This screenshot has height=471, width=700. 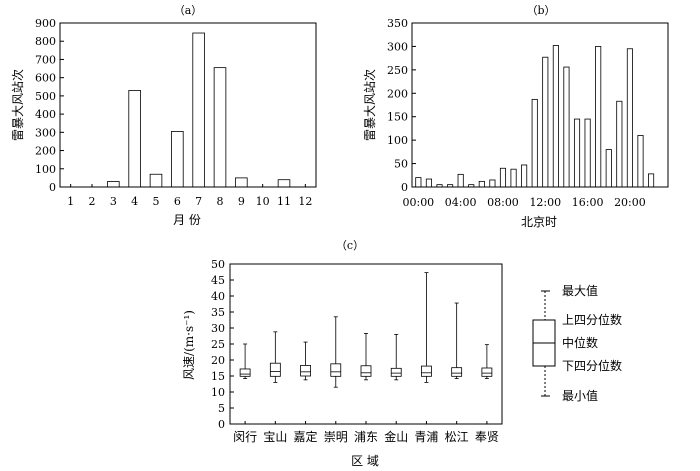 What do you see at coordinates (401, 164) in the screenshot?
I see `panel-b-ytick-label: 50` at bounding box center [401, 164].